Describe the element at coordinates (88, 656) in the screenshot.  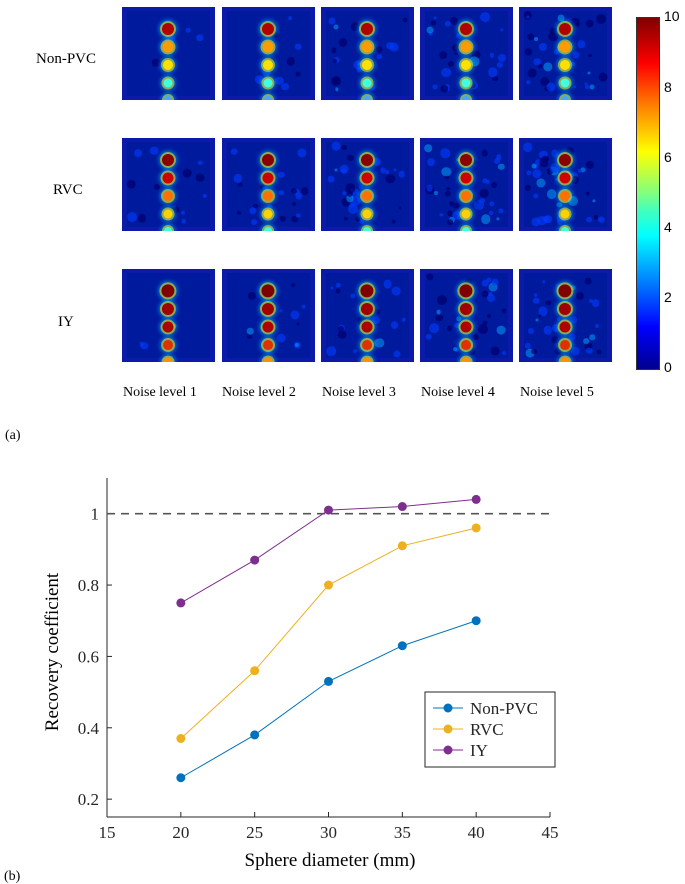
I see `y-tick-label: 0.6` at that location.